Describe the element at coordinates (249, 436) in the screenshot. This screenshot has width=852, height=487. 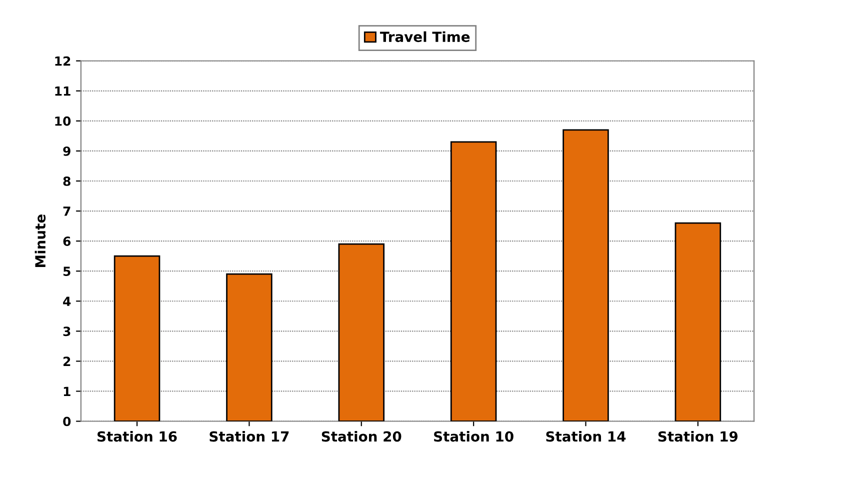
I see `x-tick-label: Station 17` at that location.